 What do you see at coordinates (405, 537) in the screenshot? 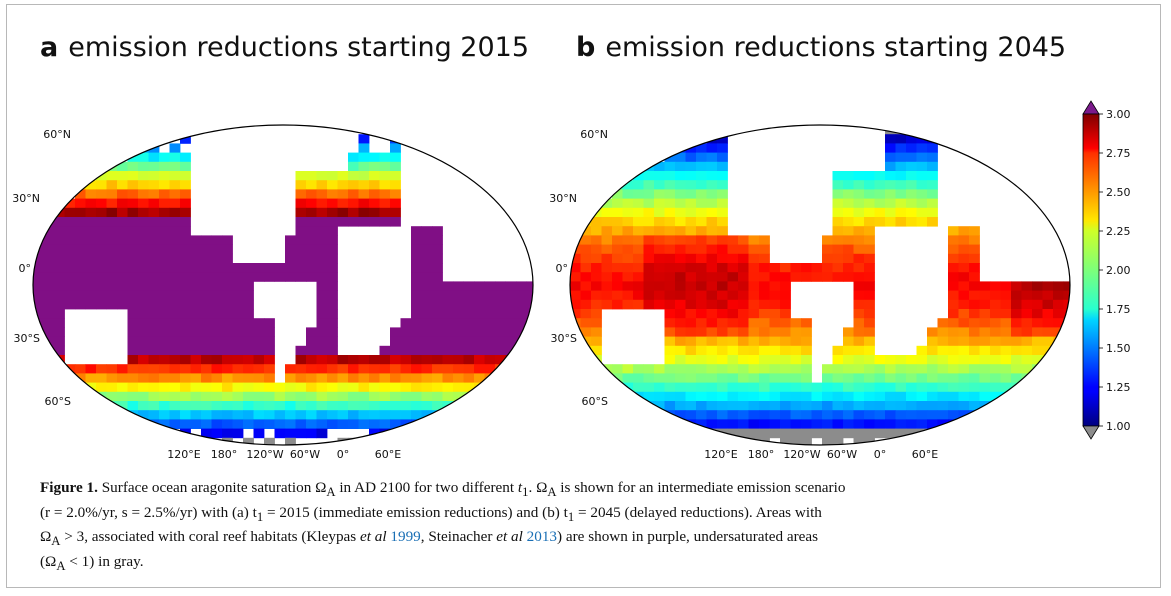
I see `citation-link-1999: 1999` at bounding box center [405, 537].